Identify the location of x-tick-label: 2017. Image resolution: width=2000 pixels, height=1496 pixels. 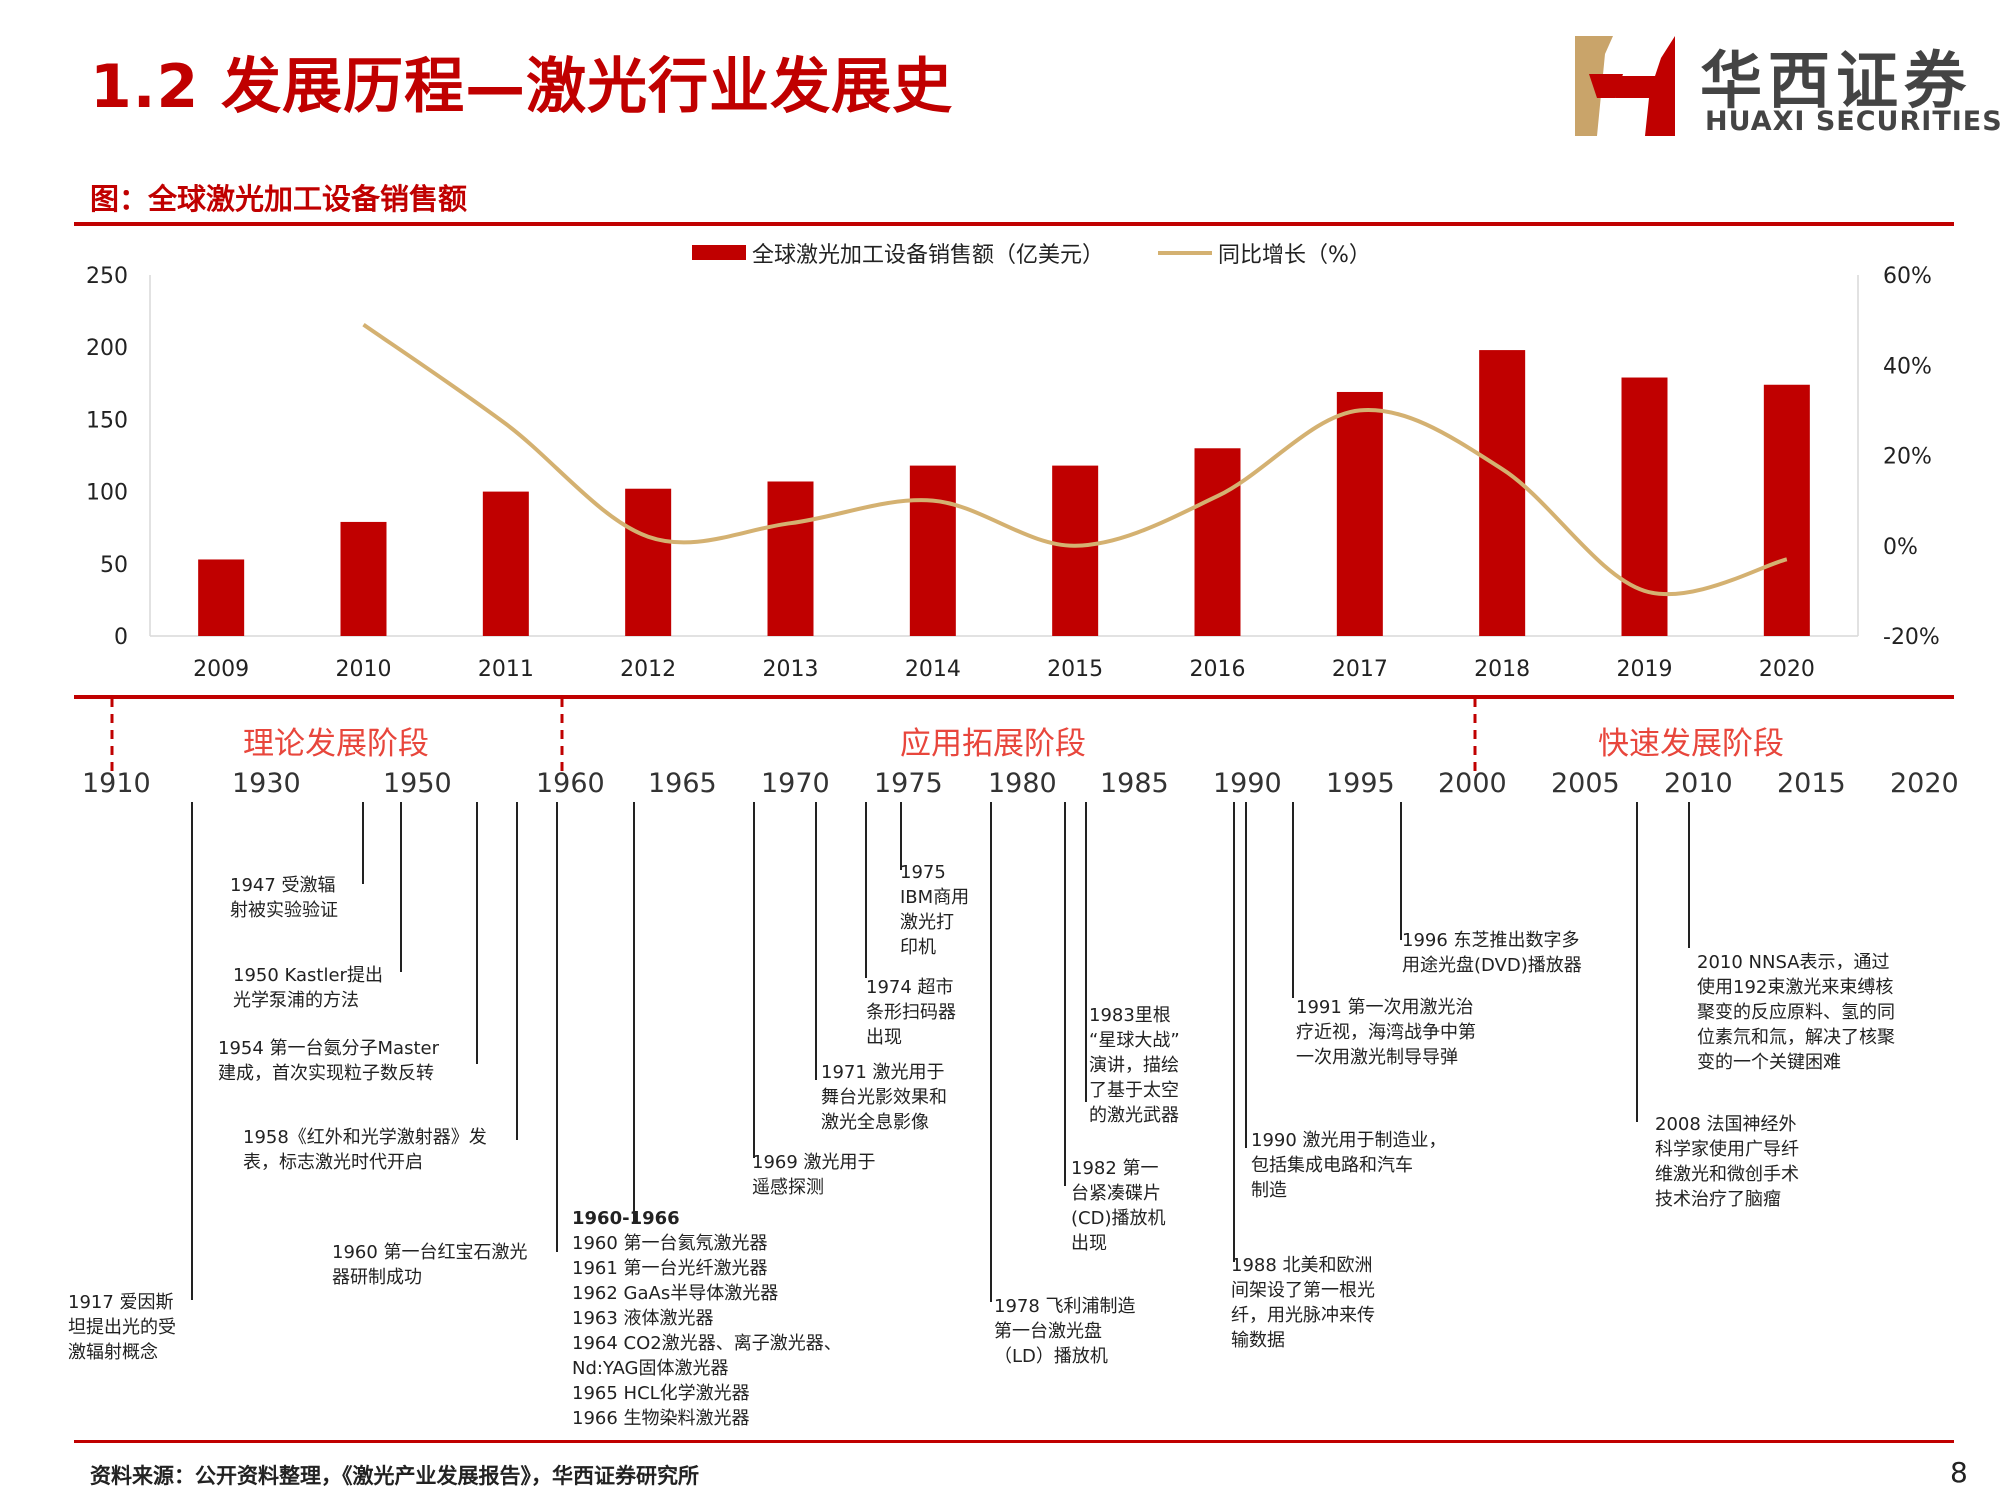
(1360, 669).